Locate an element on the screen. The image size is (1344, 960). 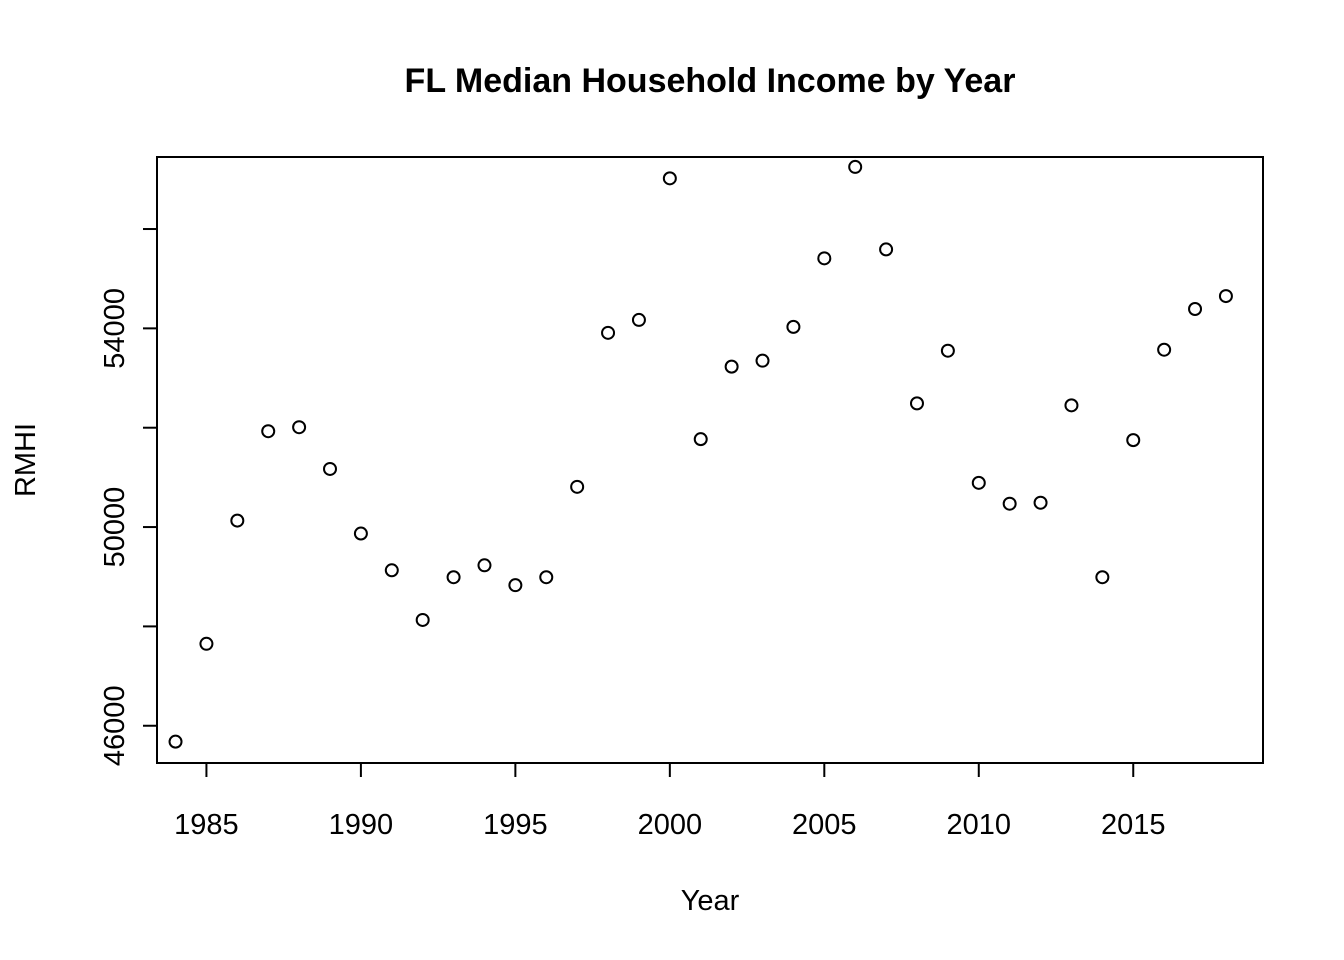
y-axis: 46000 50000 54000 is located at coordinates (128, 497).